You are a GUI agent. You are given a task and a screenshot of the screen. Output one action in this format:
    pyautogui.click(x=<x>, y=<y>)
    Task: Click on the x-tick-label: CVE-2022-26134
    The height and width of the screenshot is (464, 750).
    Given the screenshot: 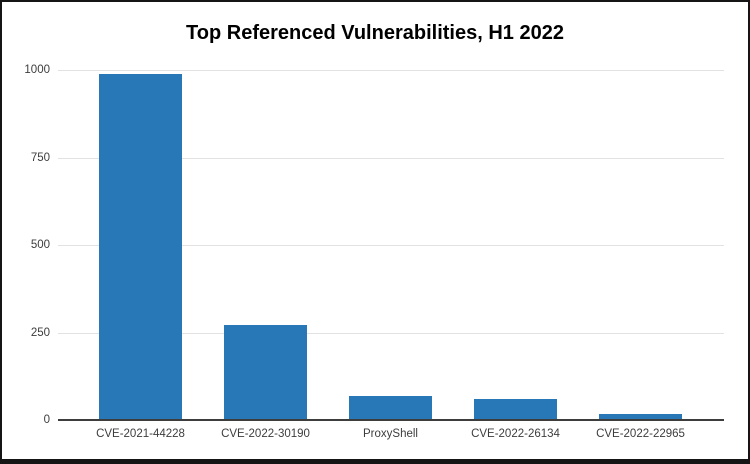 What is the action you would take?
    pyautogui.click(x=515, y=434)
    